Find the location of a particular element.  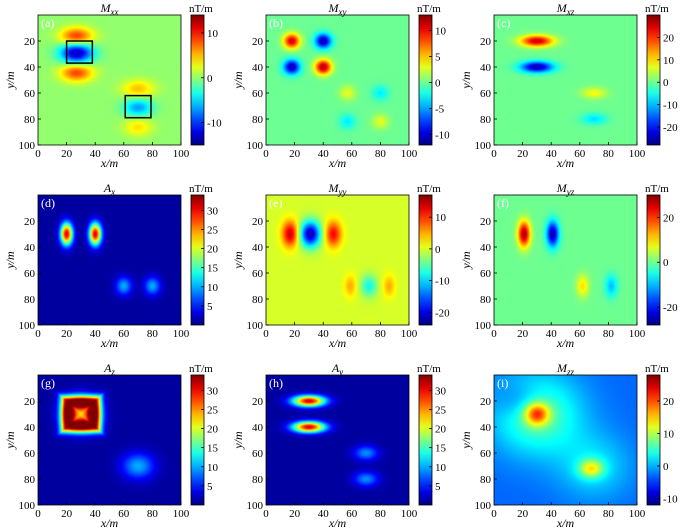

panel-label: (f) is located at coordinates (503, 203).